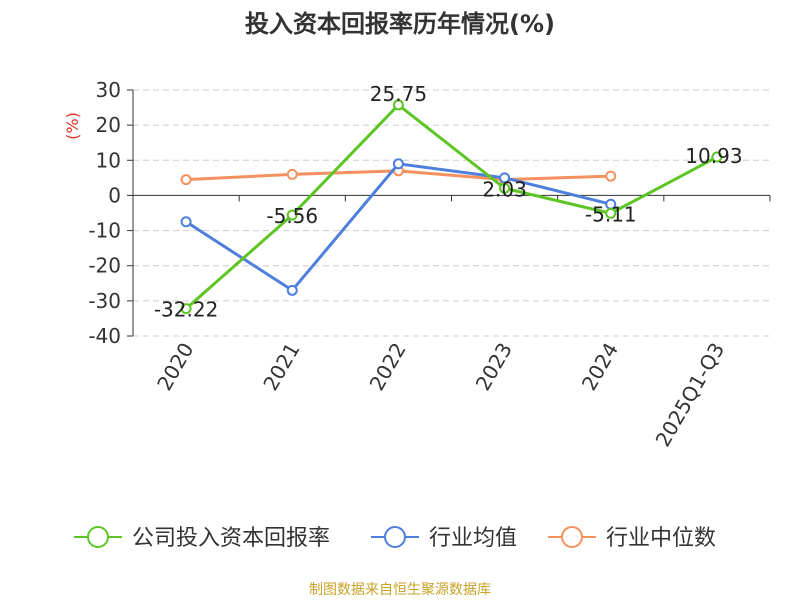 The width and height of the screenshot is (800, 600). Describe the element at coordinates (72, 126) in the screenshot. I see `y-axis-label: (%)` at that location.